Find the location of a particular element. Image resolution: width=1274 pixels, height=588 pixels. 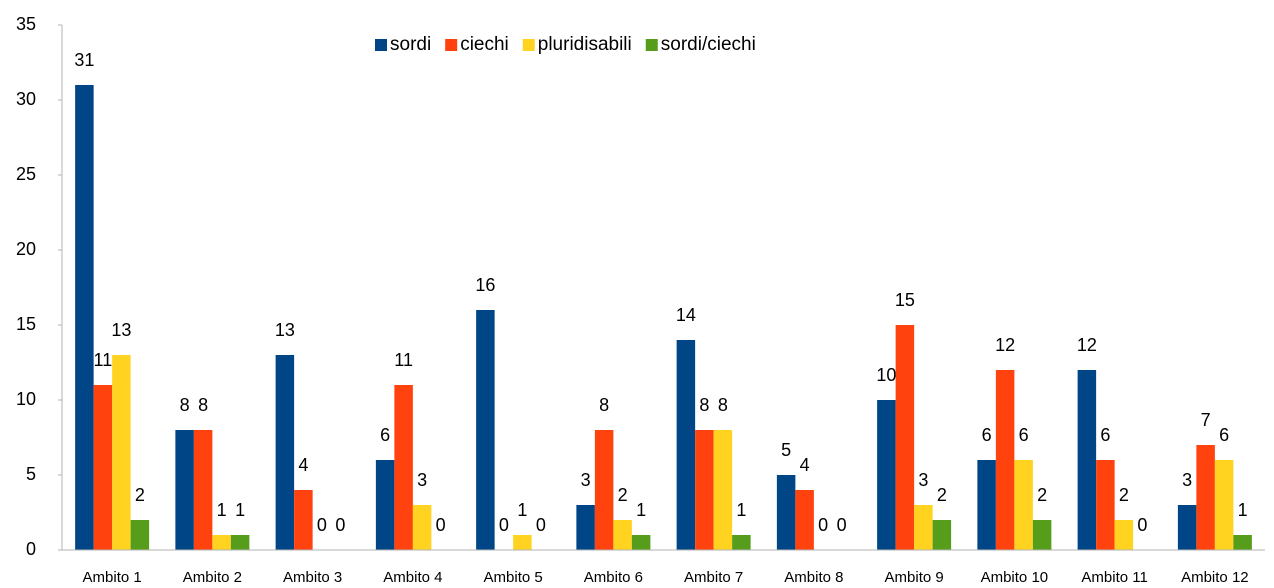

x-tick-label: Ambito 12 is located at coordinates (1215, 577).